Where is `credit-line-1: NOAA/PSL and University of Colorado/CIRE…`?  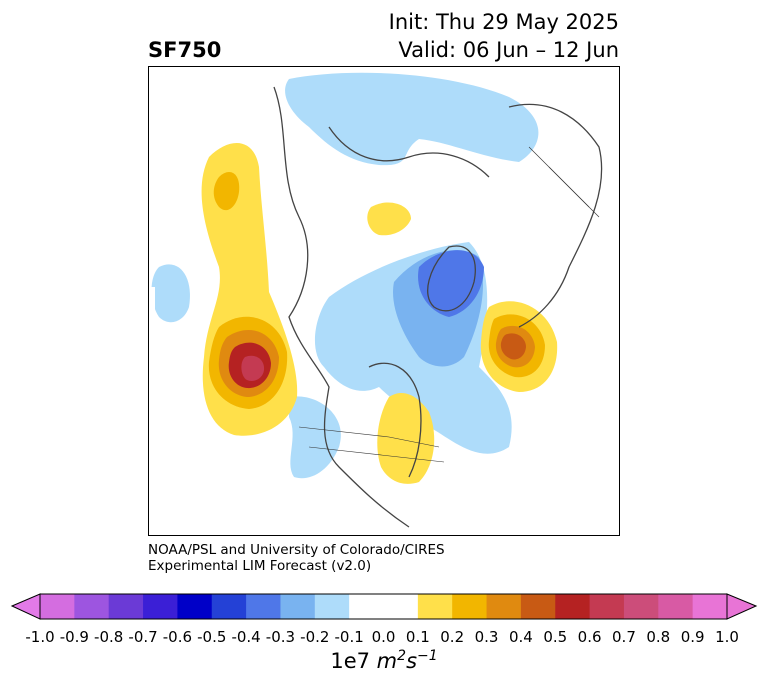
credit-line-1: NOAA/PSL and University of Colorado/CIRE… is located at coordinates (296, 550).